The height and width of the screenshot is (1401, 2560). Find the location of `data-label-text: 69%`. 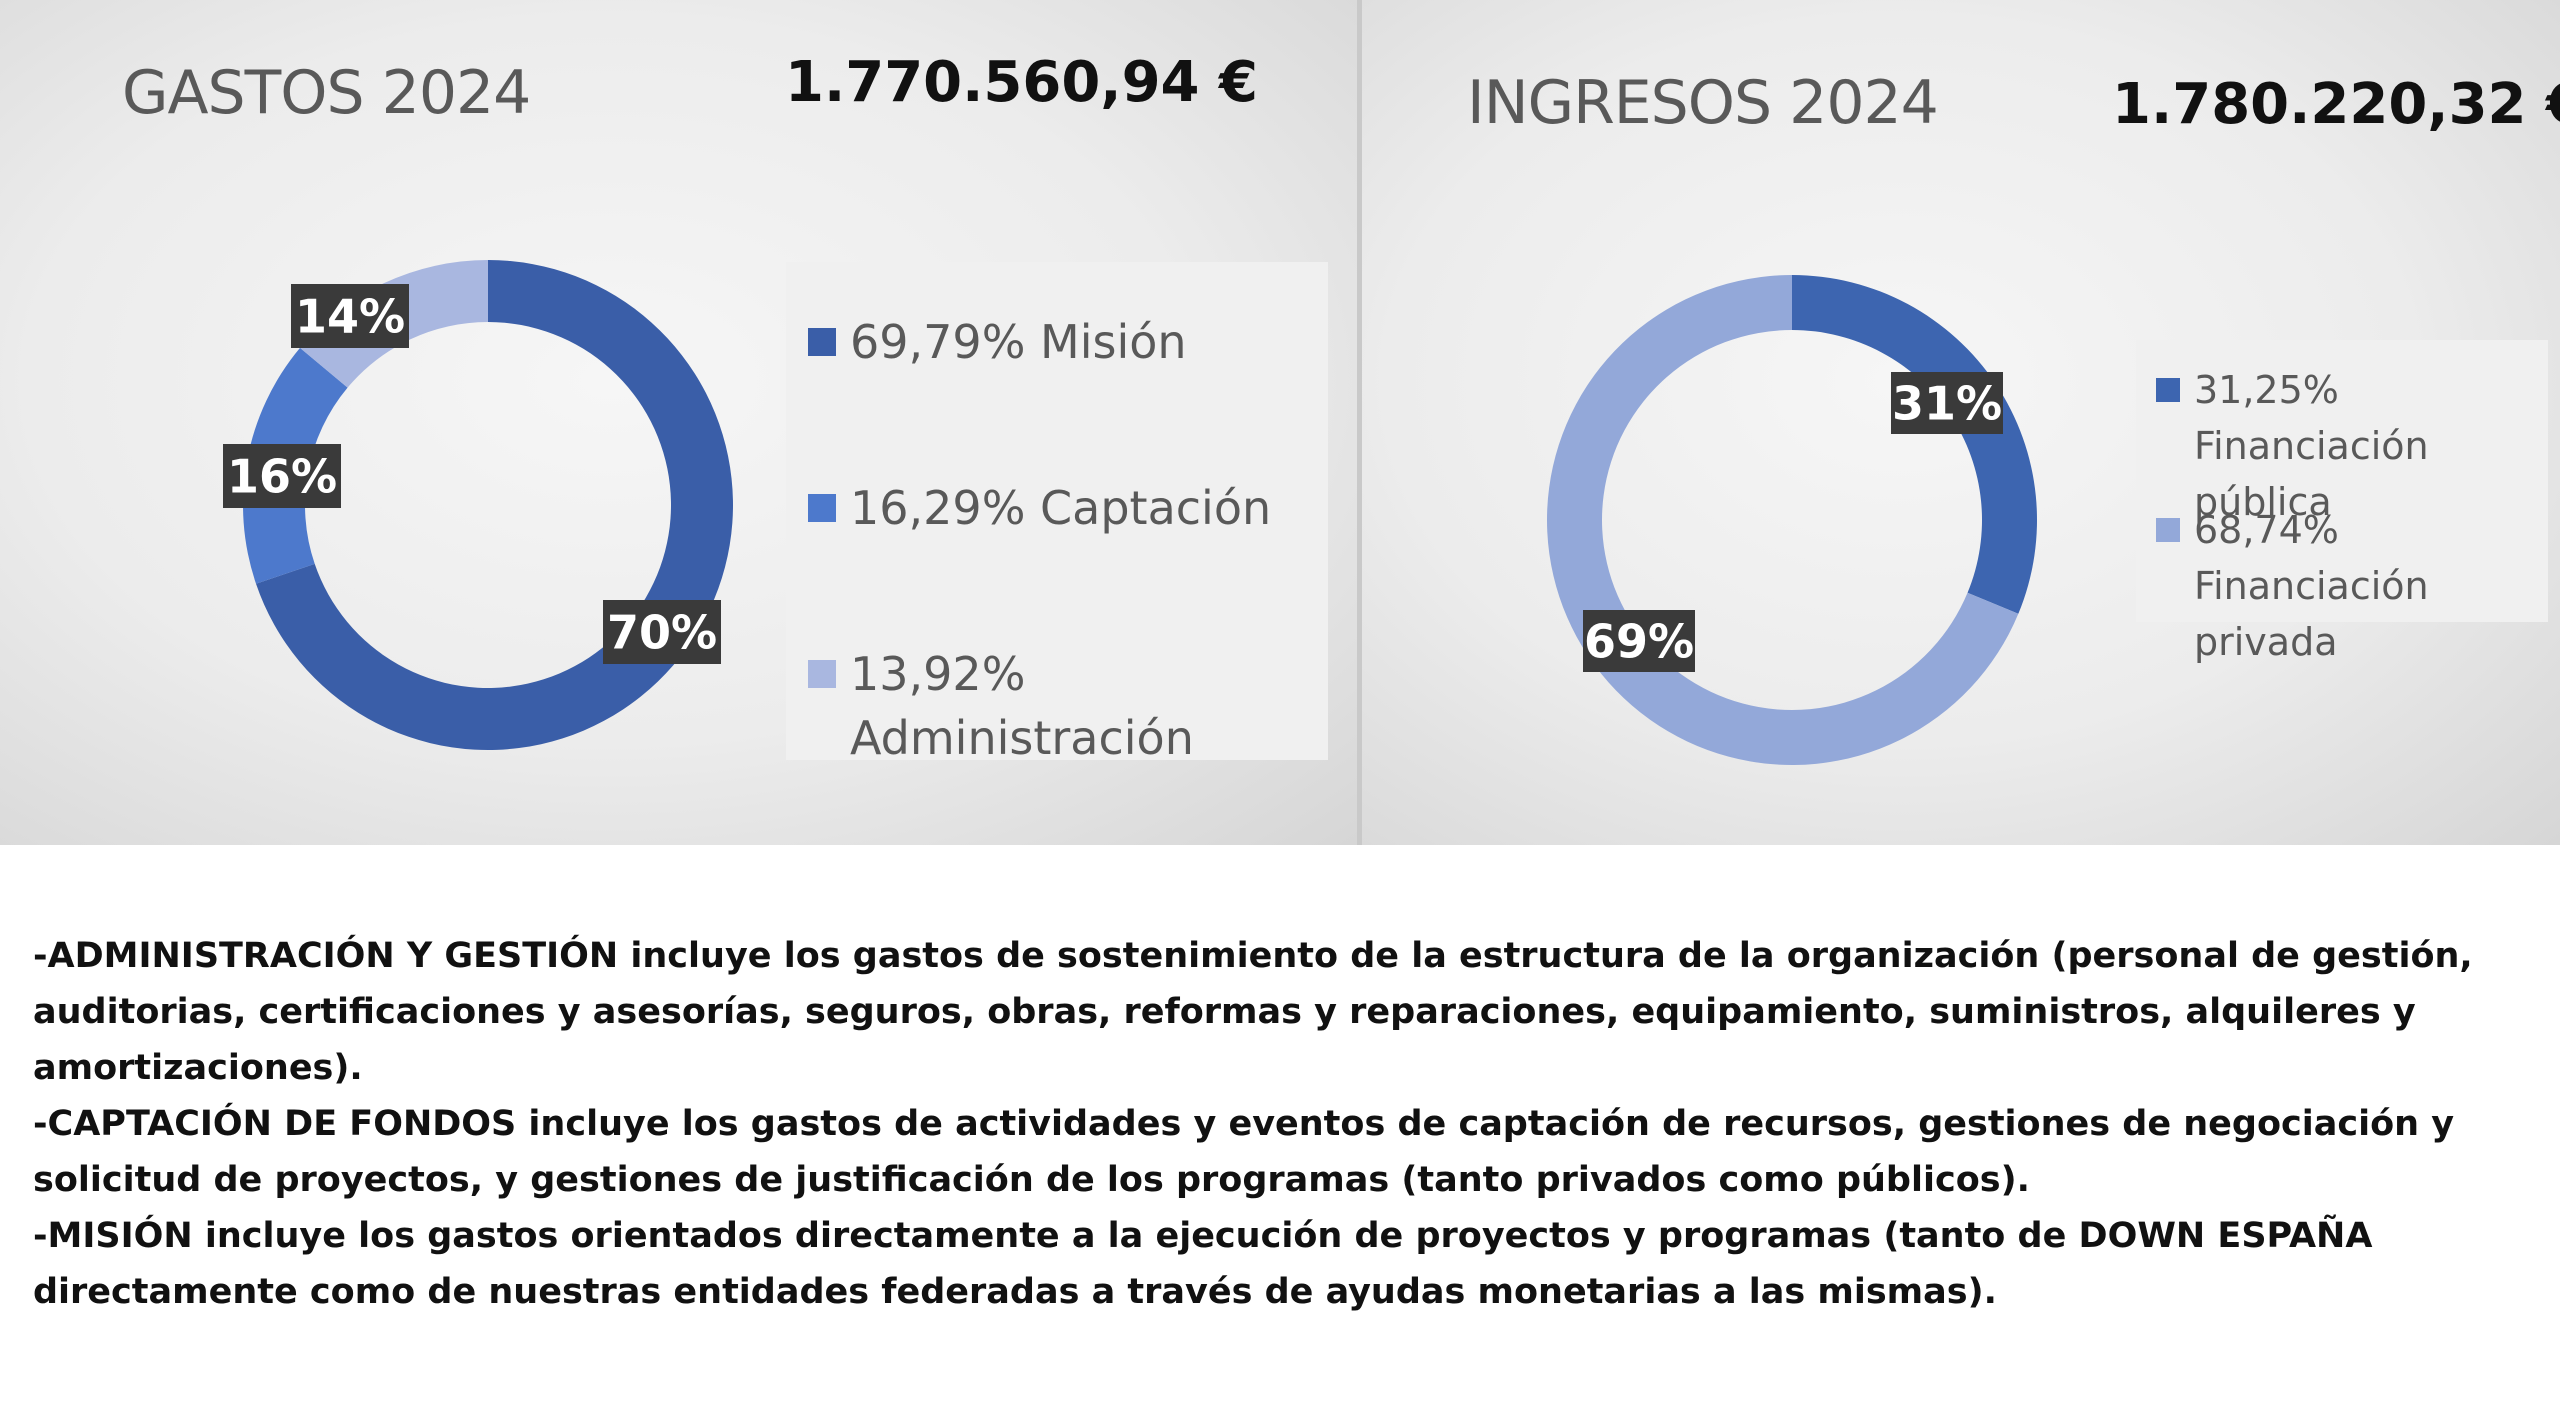

data-label-text: 69% is located at coordinates (1639, 642).